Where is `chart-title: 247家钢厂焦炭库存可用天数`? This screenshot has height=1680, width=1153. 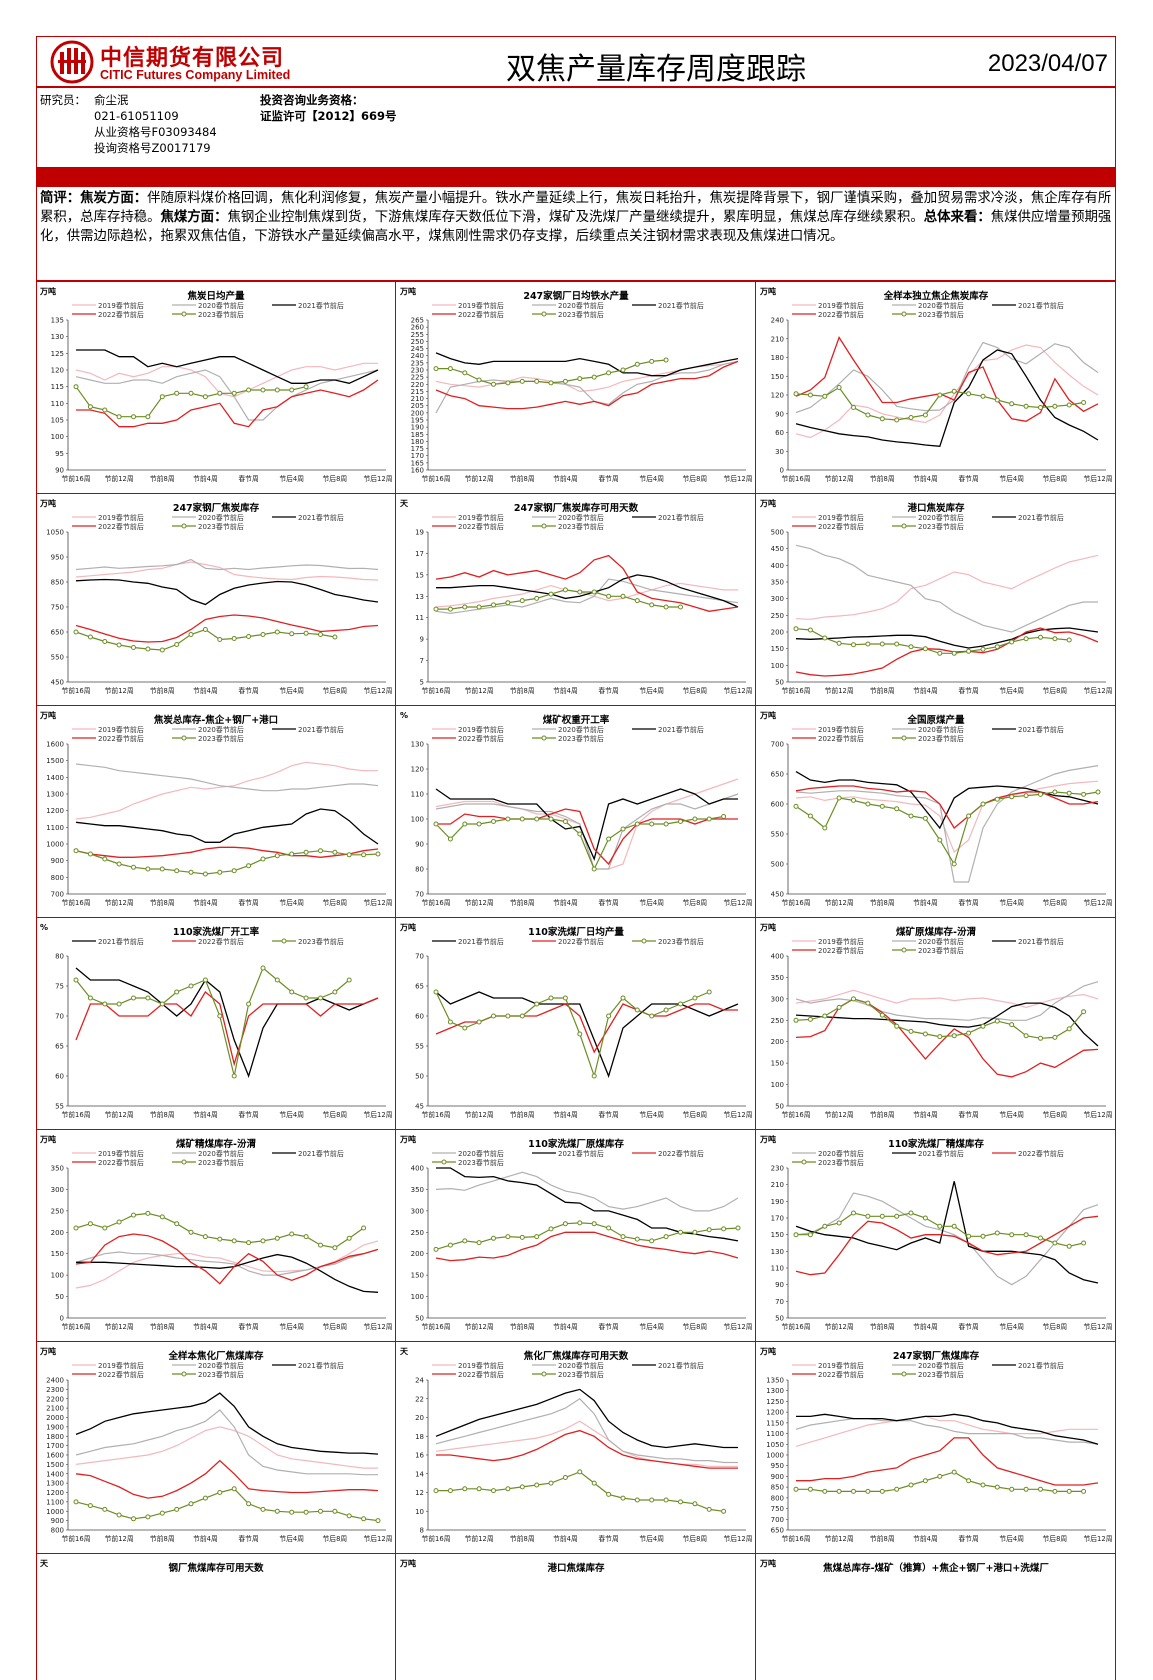 chart-title: 247家钢厂焦炭库存可用天数 is located at coordinates (576, 508).